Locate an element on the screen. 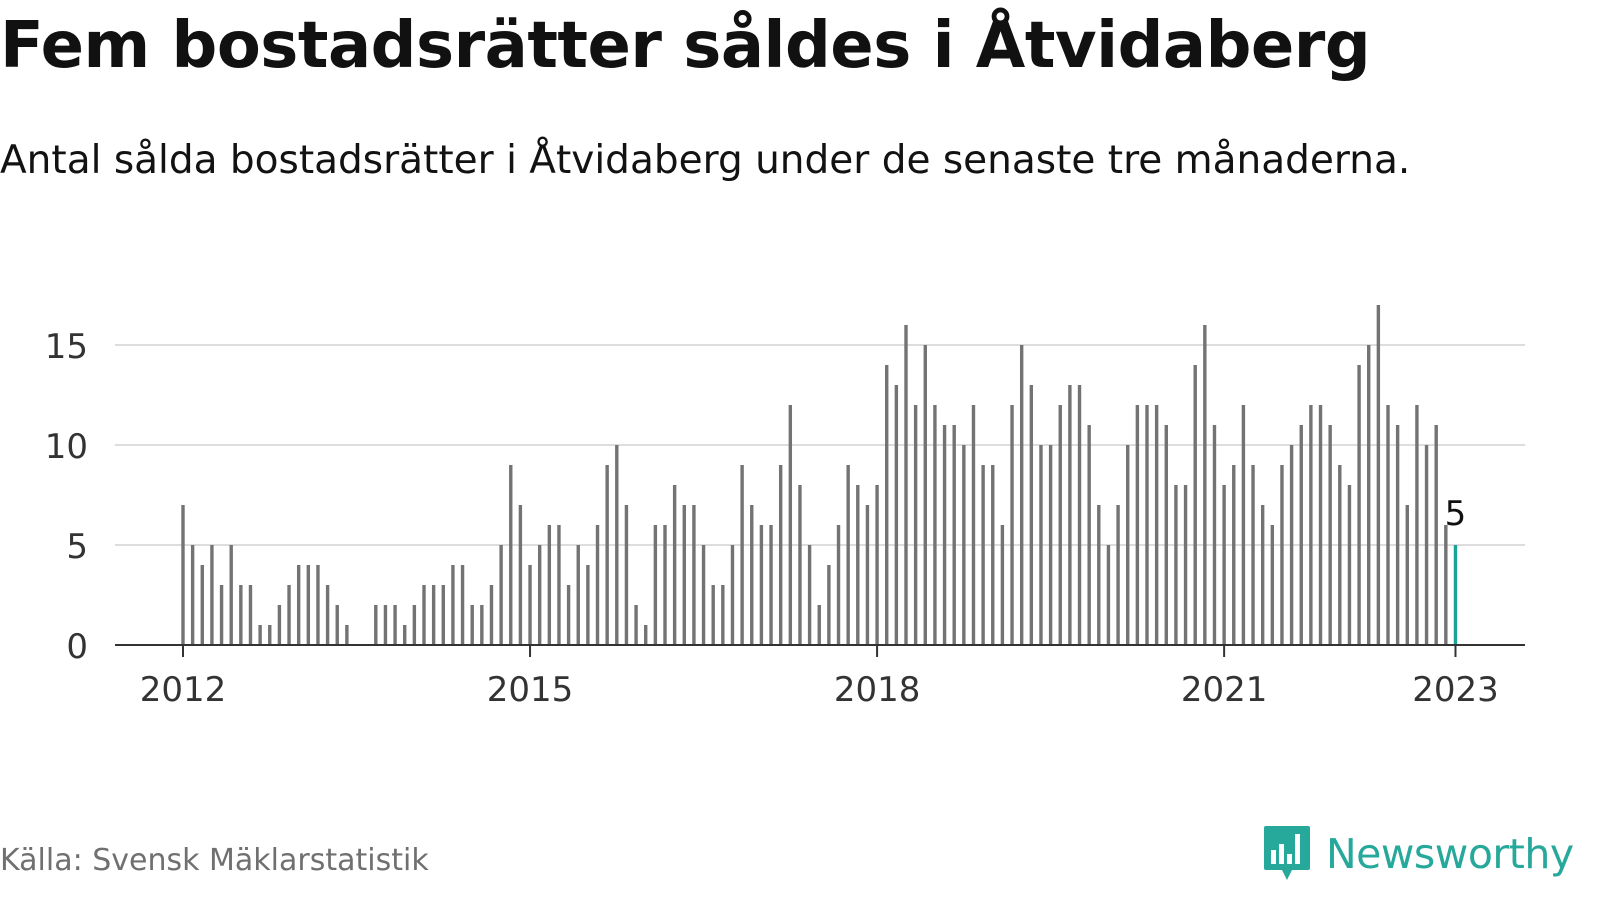 The height and width of the screenshot is (900, 1600). y-tick-label: 15 is located at coordinates (66, 347).